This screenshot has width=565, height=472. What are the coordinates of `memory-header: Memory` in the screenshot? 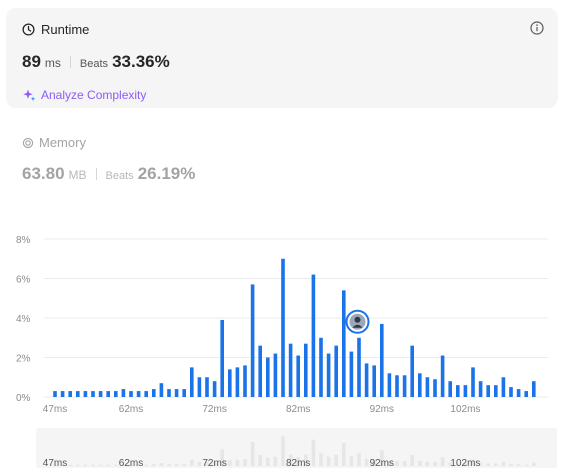 It's located at (54, 142).